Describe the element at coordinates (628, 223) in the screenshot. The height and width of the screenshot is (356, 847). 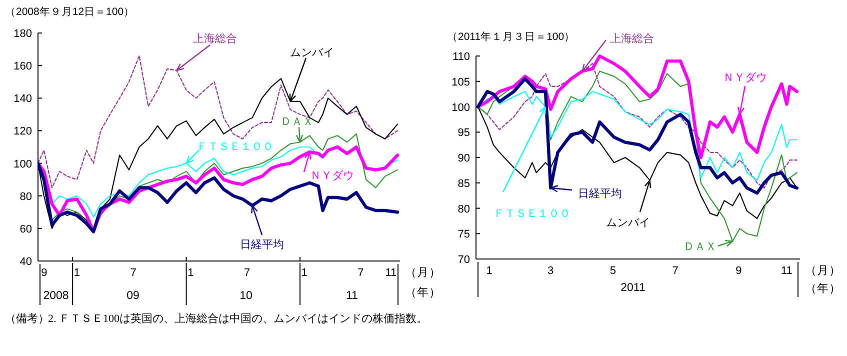
I see `text: ムンバイ` at that location.